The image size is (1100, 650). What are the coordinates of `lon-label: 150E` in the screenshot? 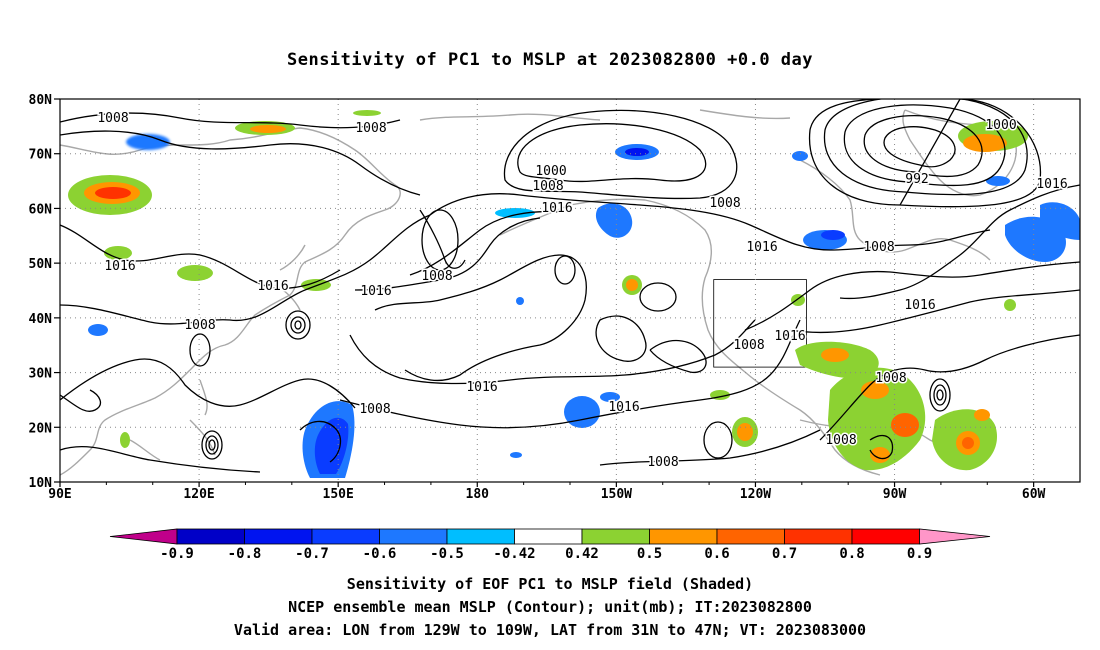 It's located at (338, 494).